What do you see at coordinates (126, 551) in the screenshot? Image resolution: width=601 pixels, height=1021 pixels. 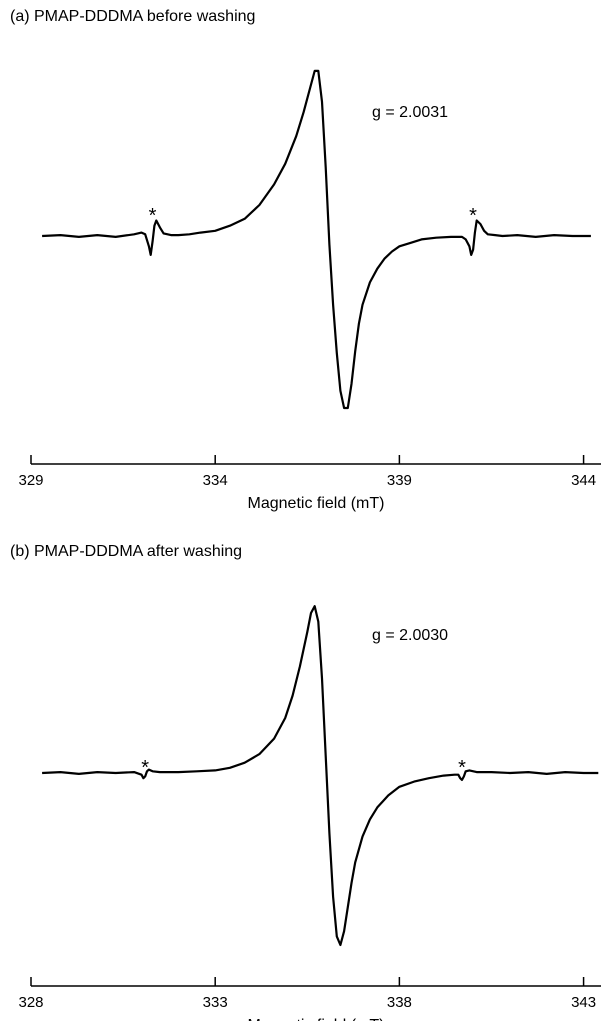 I see `chart-title-b: (b) PMAP-DDDMA after washing` at bounding box center [126, 551].